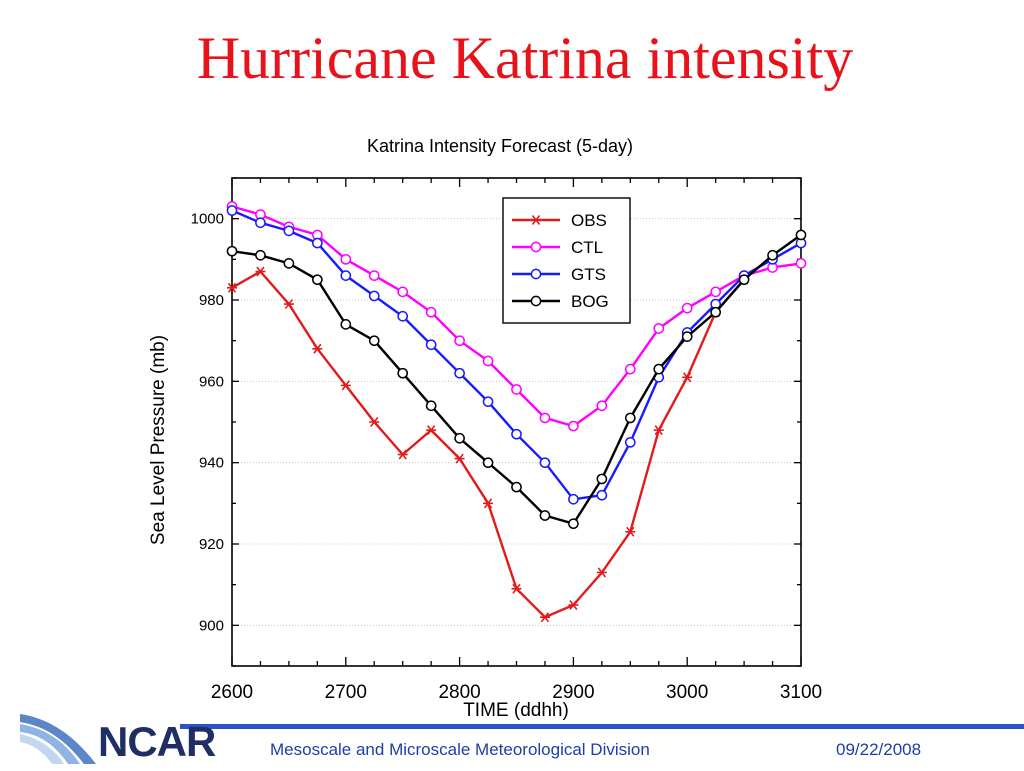 Image resolution: width=1024 pixels, height=771 pixels. Describe the element at coordinates (211, 544) in the screenshot. I see `y-tick-label: 920` at that location.